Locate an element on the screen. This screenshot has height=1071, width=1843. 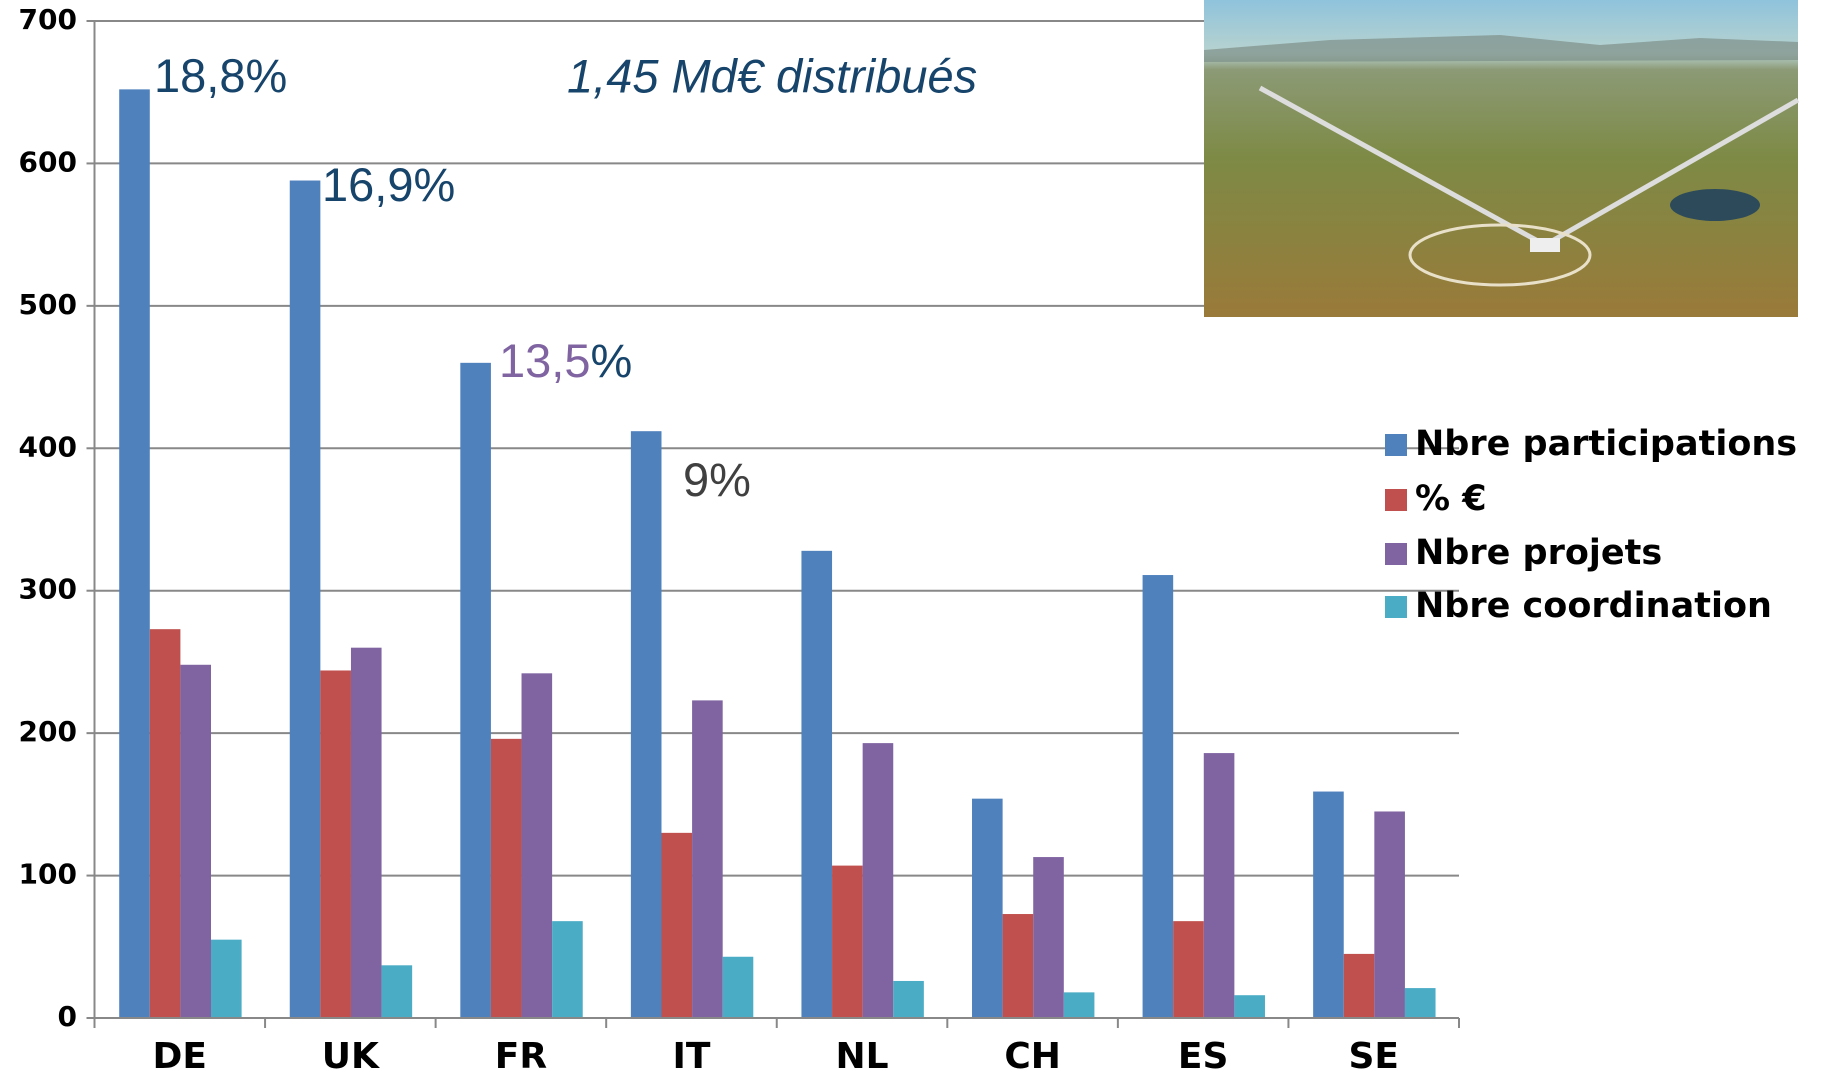
y-tick-label: 600 is located at coordinates (48, 161).